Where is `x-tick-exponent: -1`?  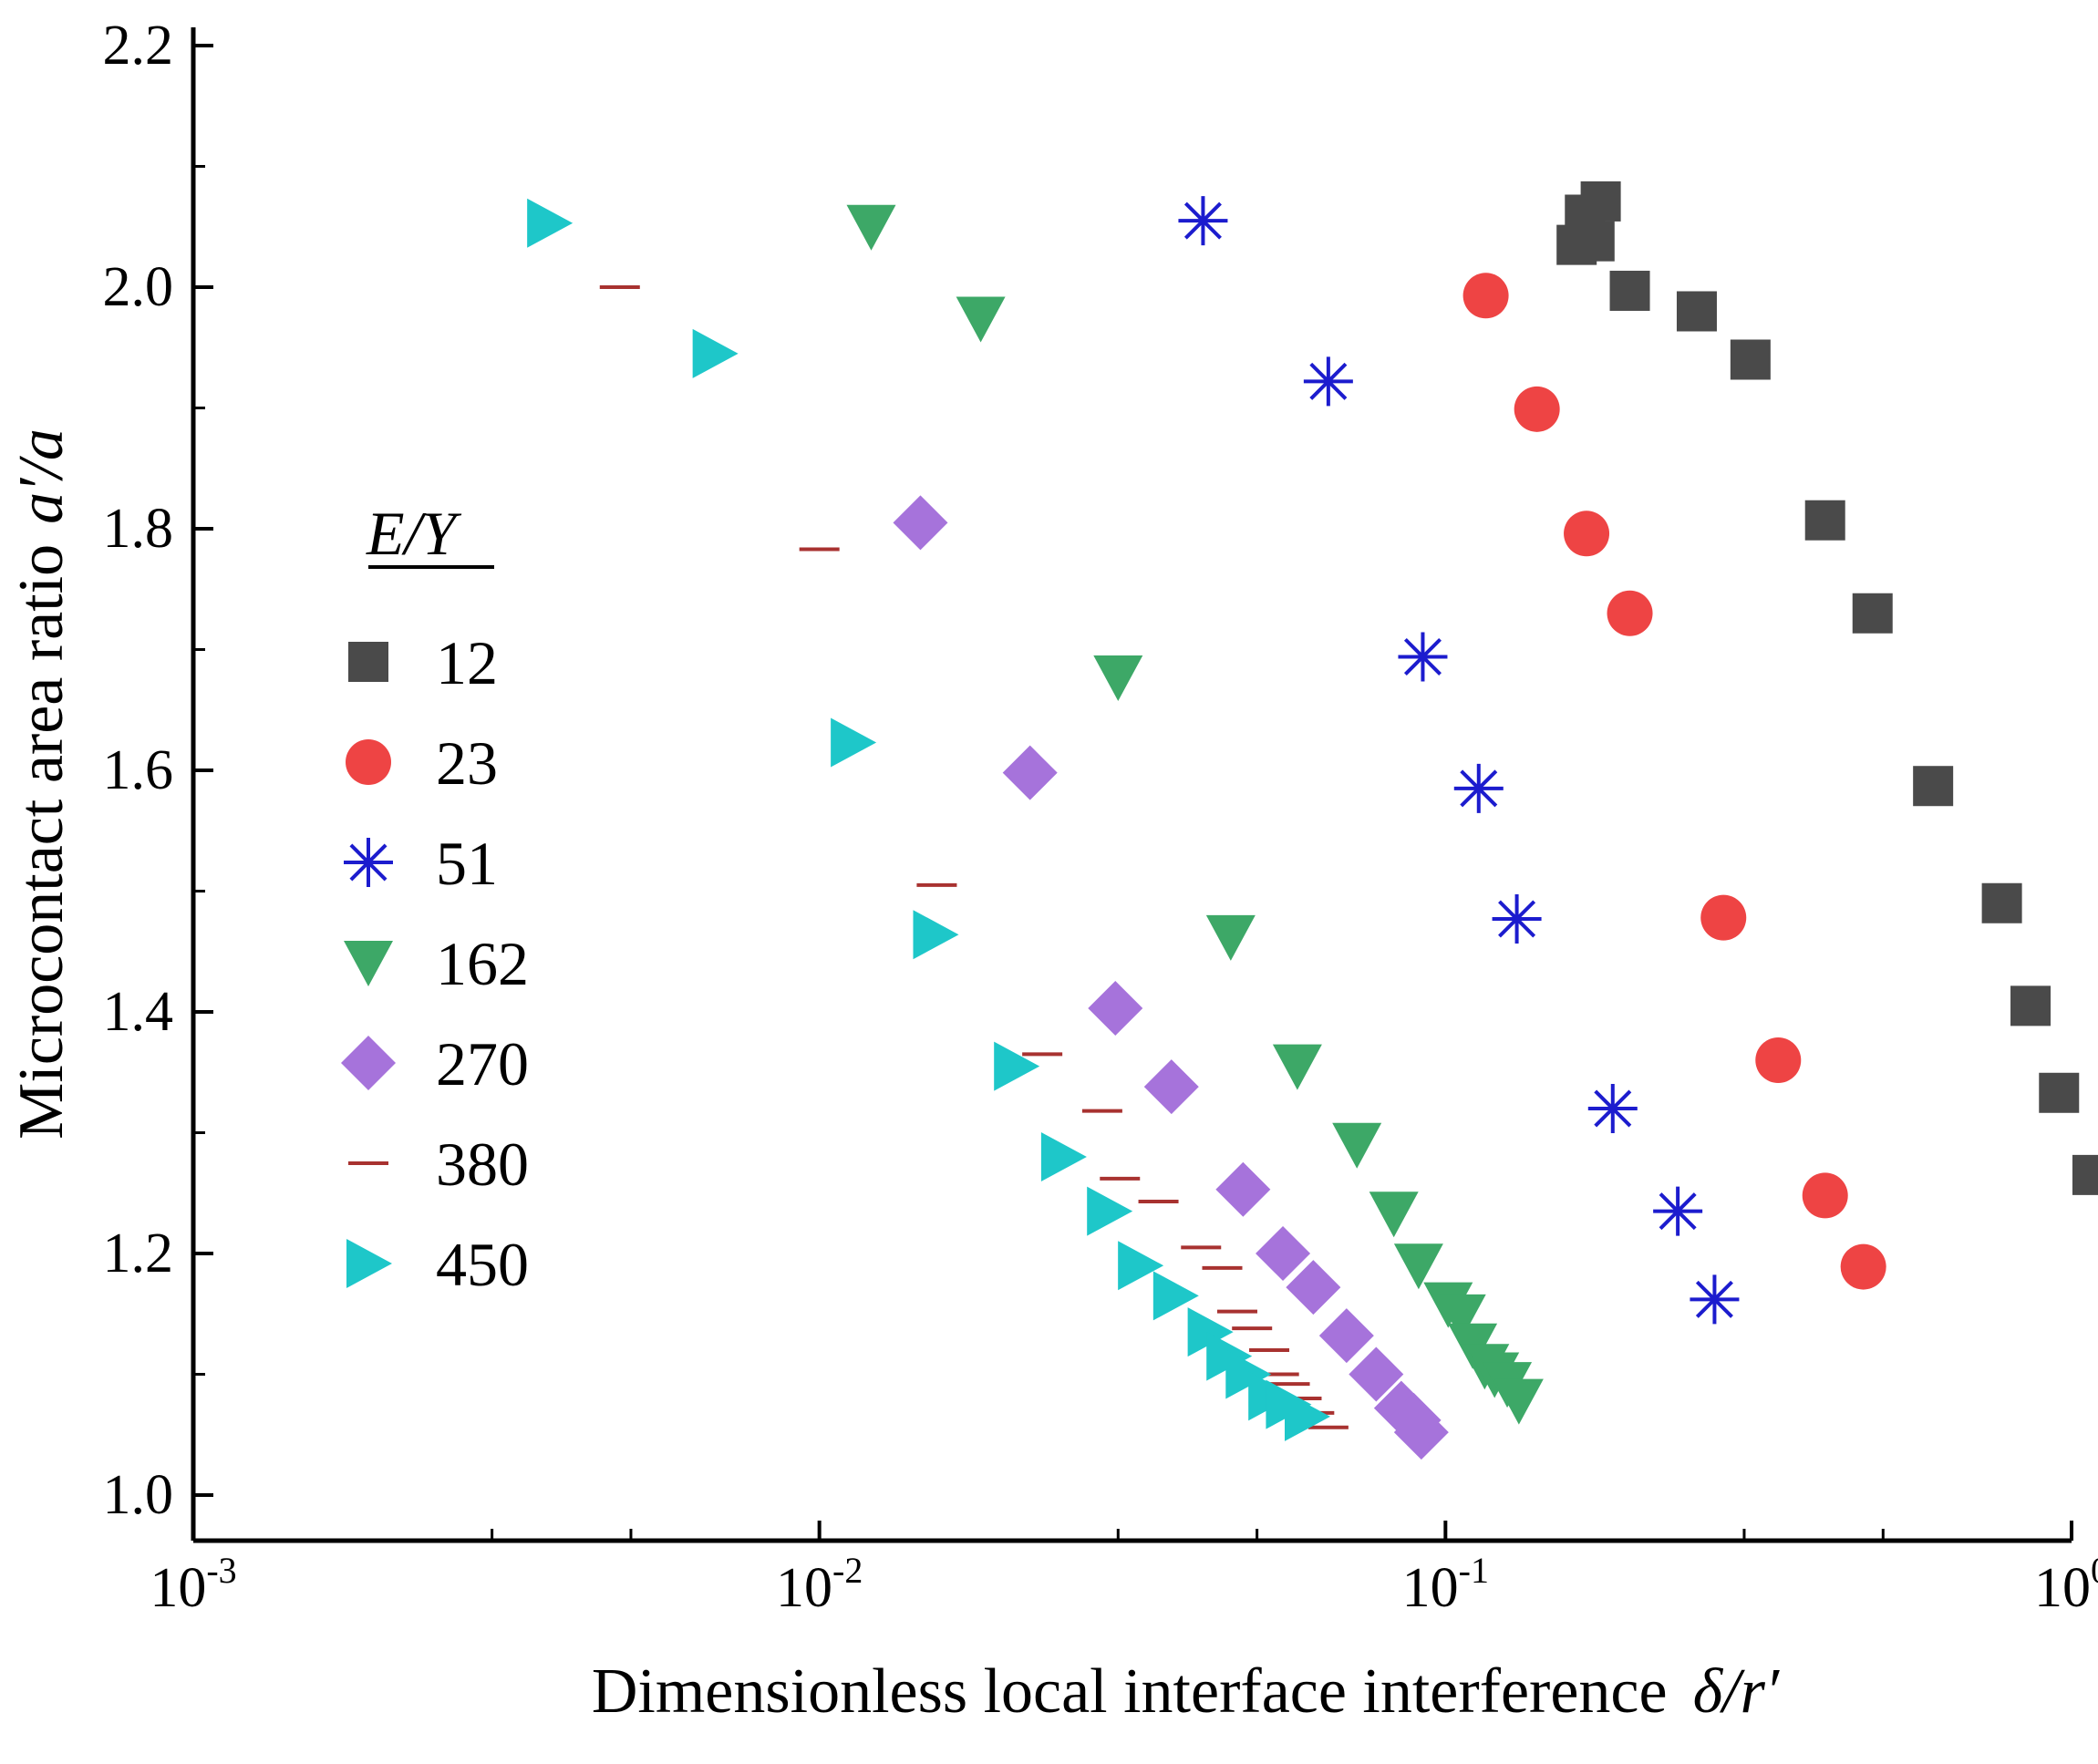
x-tick-exponent: -1 is located at coordinates (1474, 1570).